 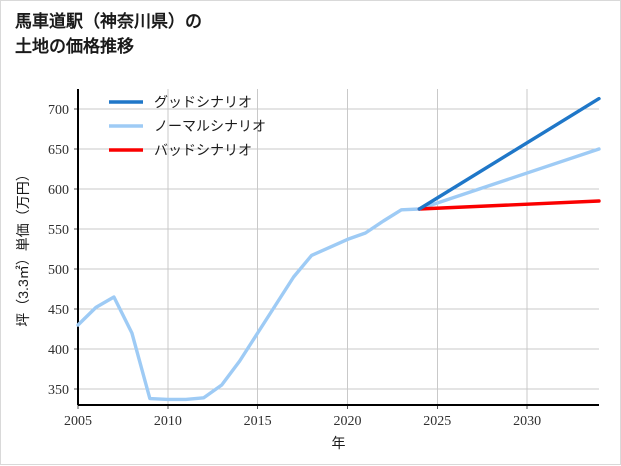 I want to click on y-tick-label: 500, so click(x=58, y=270).